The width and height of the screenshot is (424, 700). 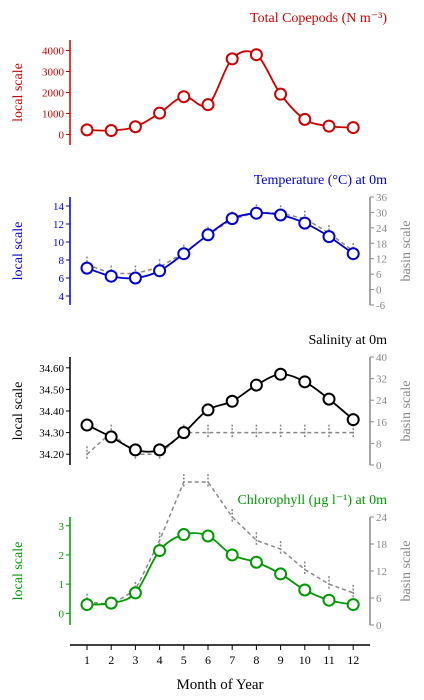 I want to click on left-tick-label: 10, so click(x=59, y=243).